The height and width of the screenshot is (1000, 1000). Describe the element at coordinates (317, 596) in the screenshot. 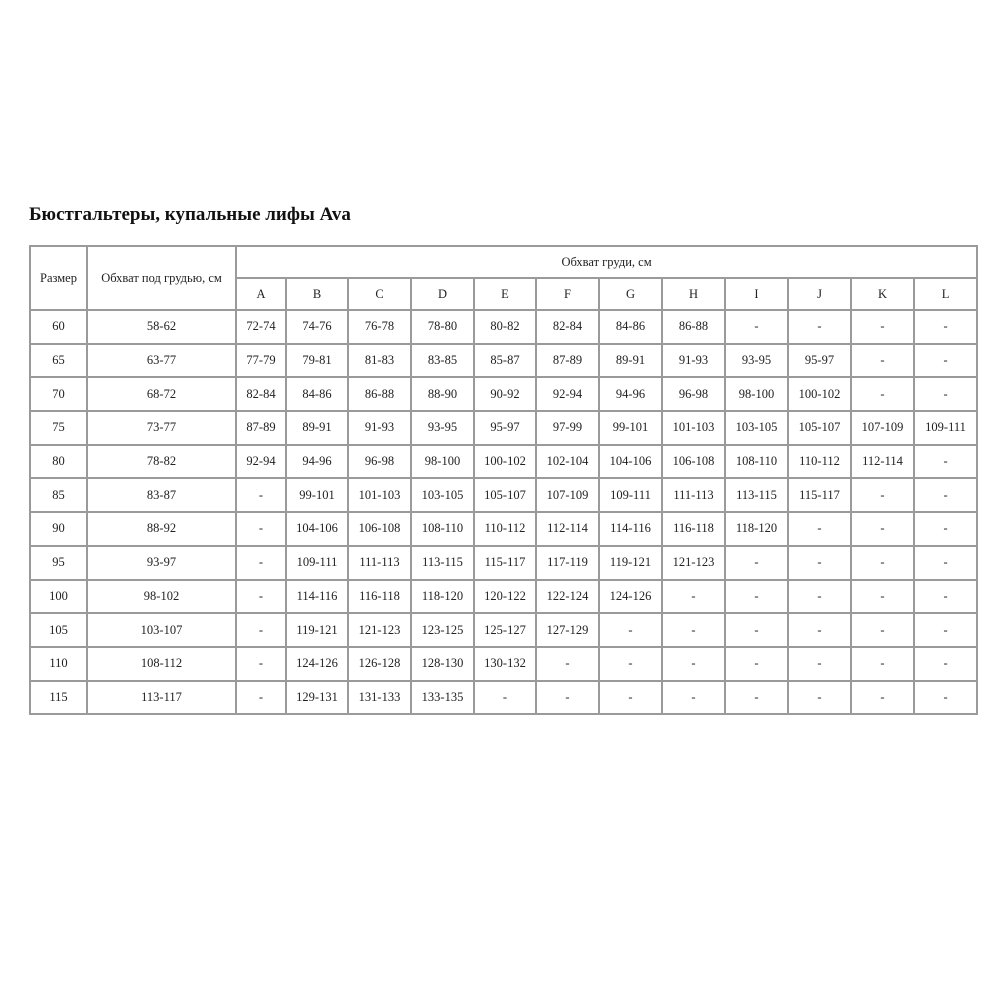

I see `cup-cell-b: 114-116` at that location.